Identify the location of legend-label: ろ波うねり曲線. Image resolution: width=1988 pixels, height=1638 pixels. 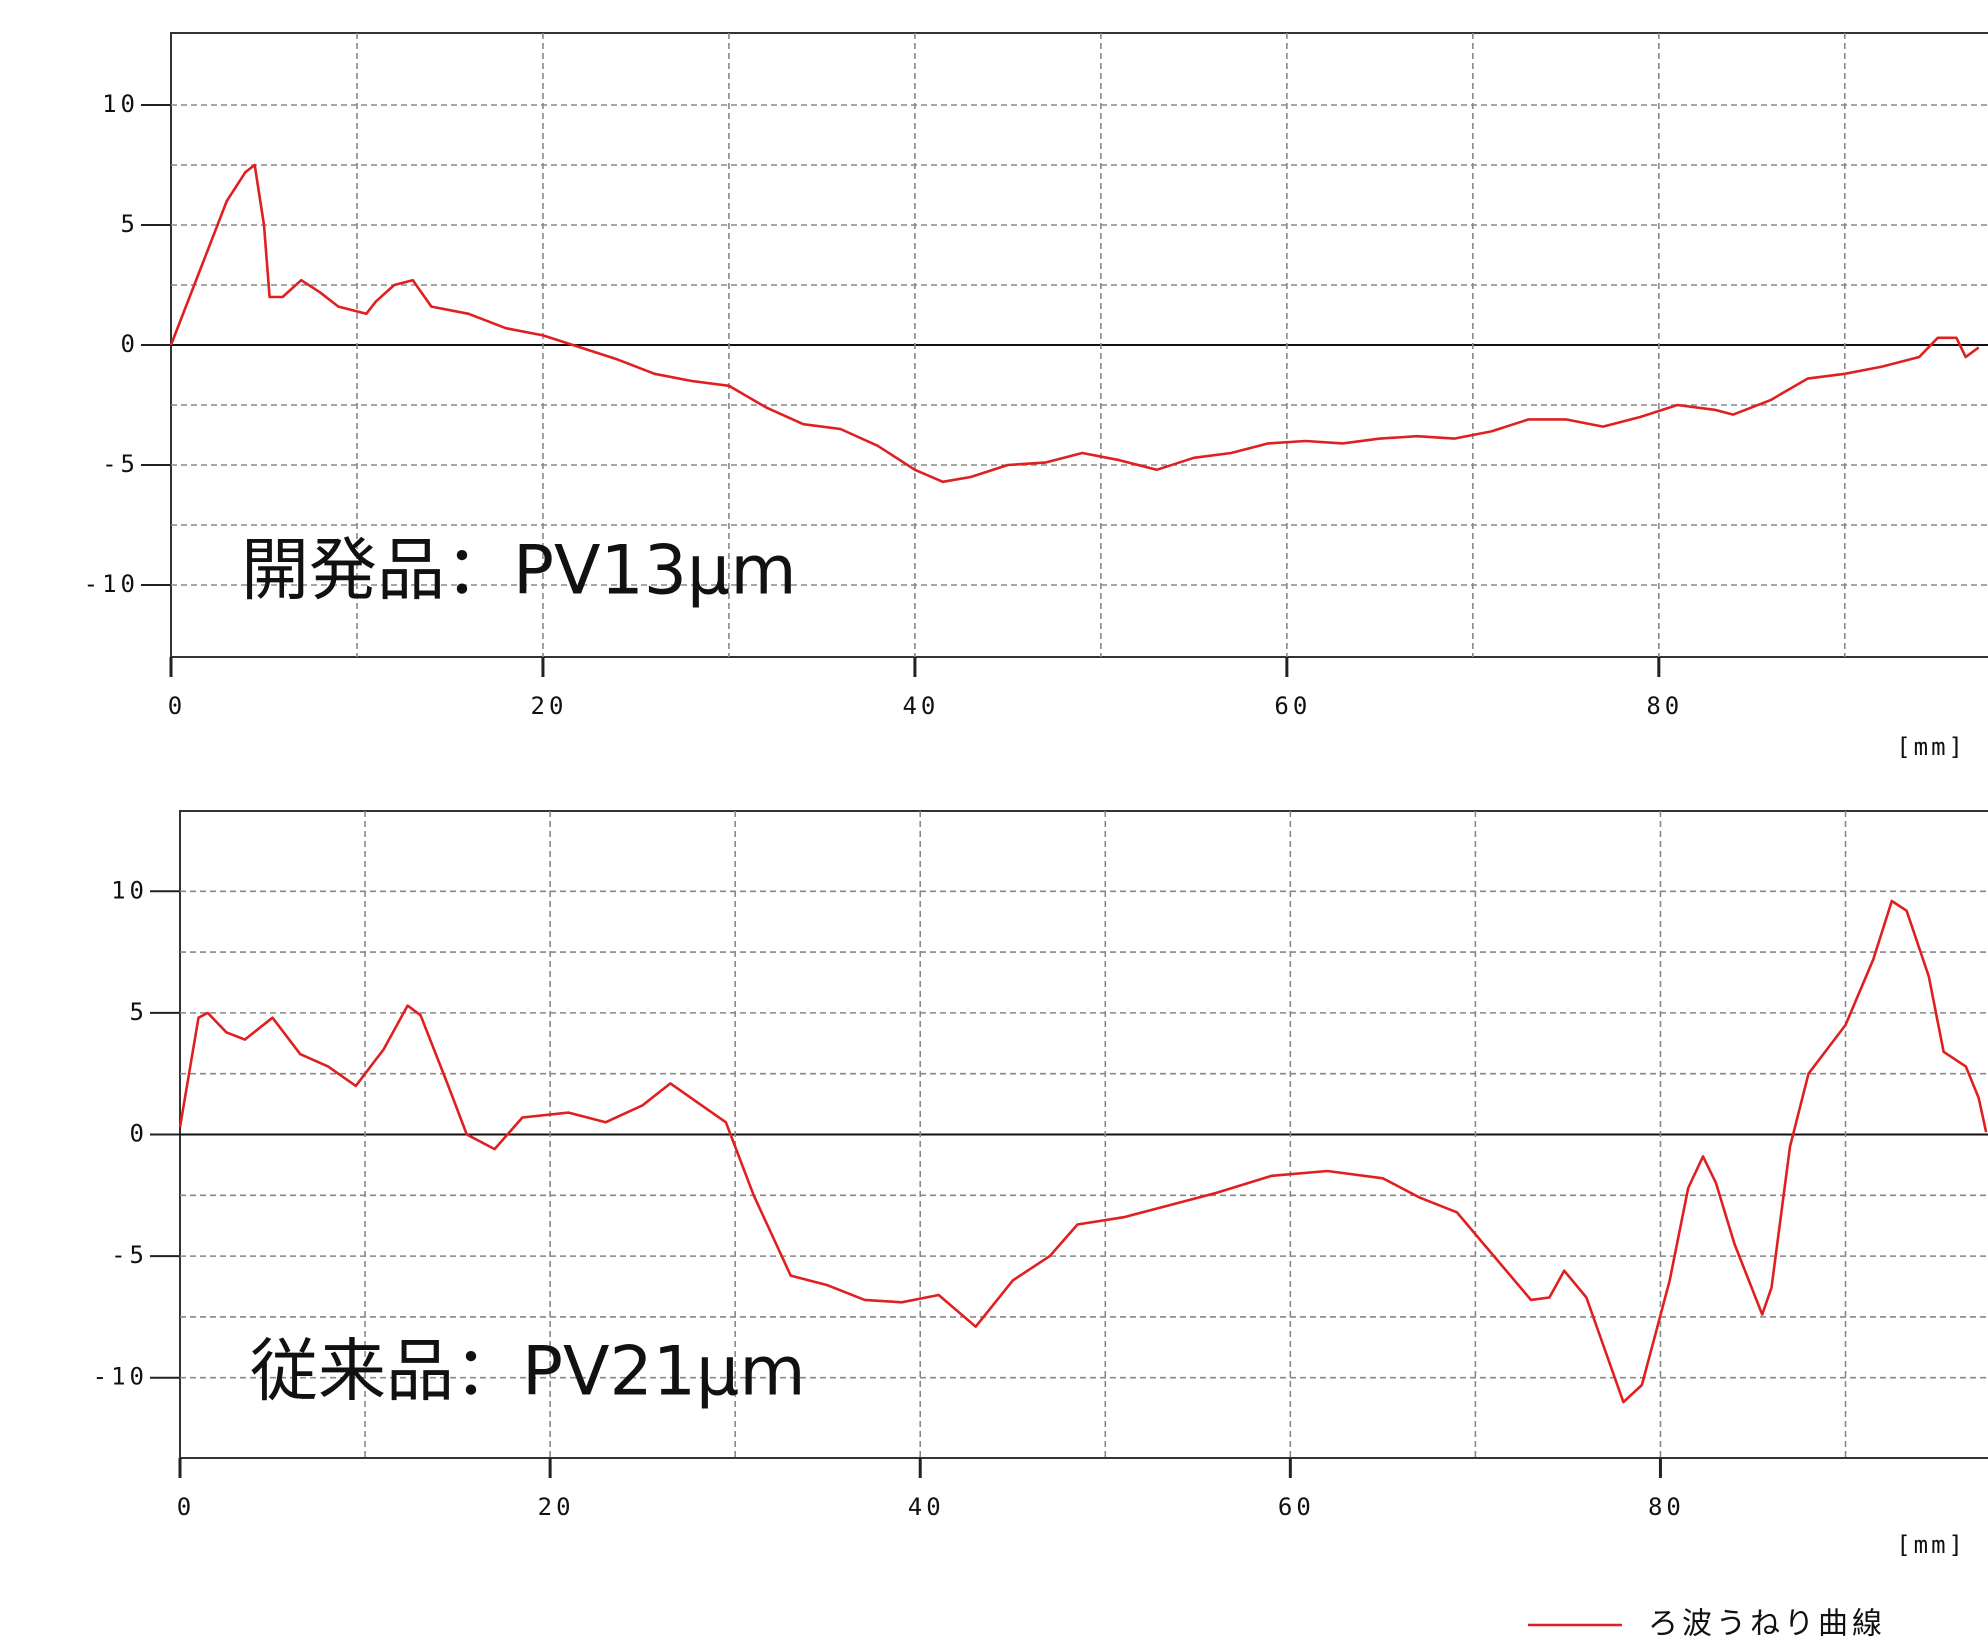
(1767, 1622).